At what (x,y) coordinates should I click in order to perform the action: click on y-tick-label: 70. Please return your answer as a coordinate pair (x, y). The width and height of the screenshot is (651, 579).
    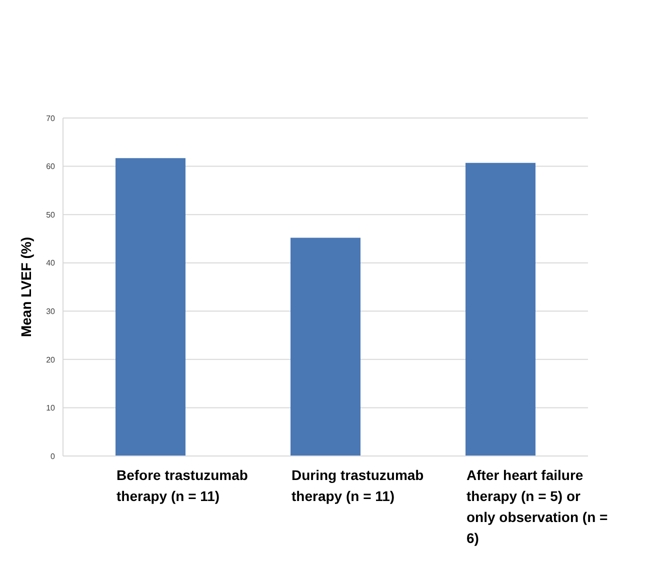
    Looking at the image, I should click on (51, 118).